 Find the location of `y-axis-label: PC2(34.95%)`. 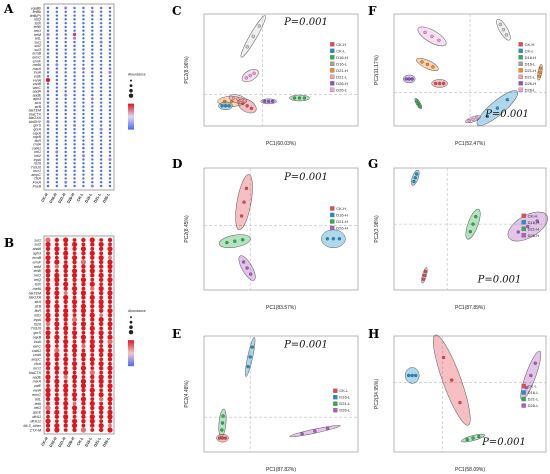

y-axis-label: PC2(34.95%) is located at coordinates (377, 394).